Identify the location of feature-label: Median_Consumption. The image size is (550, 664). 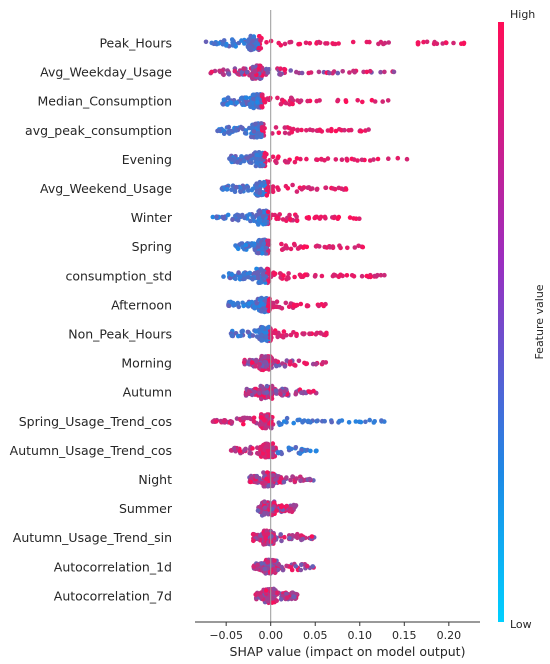
(104, 101).